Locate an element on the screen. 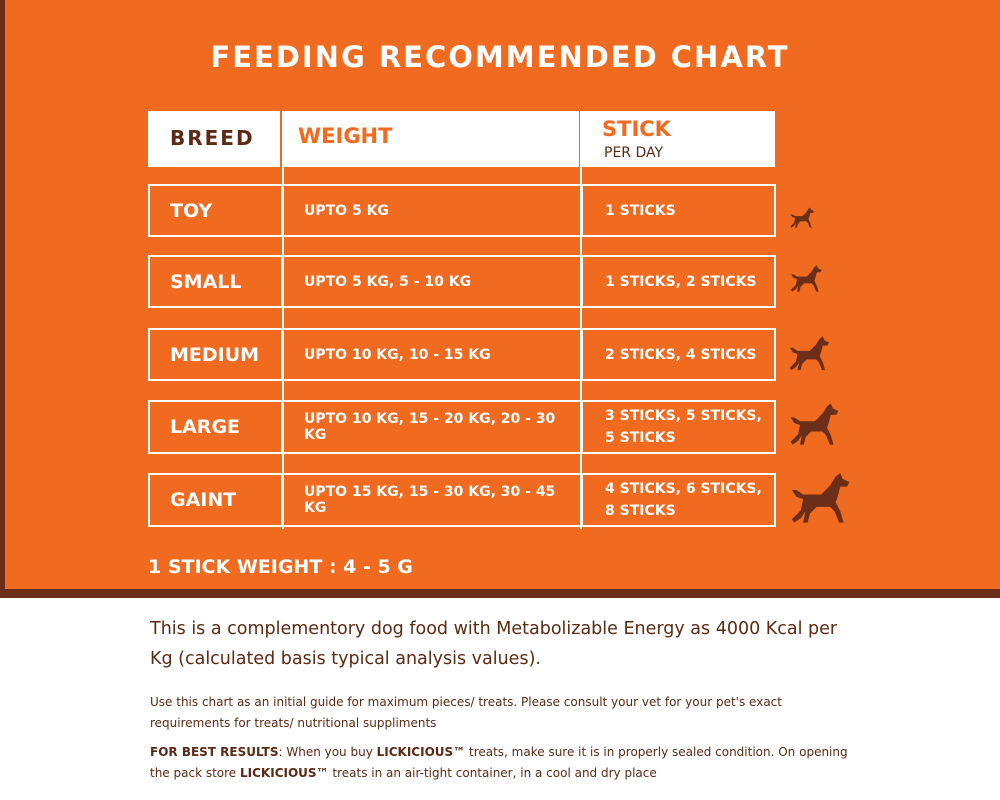 Image resolution: width=1000 pixels, height=800 pixels. sticks-label: 3 STICKS, 5 STICKS, is located at coordinates (683, 416).